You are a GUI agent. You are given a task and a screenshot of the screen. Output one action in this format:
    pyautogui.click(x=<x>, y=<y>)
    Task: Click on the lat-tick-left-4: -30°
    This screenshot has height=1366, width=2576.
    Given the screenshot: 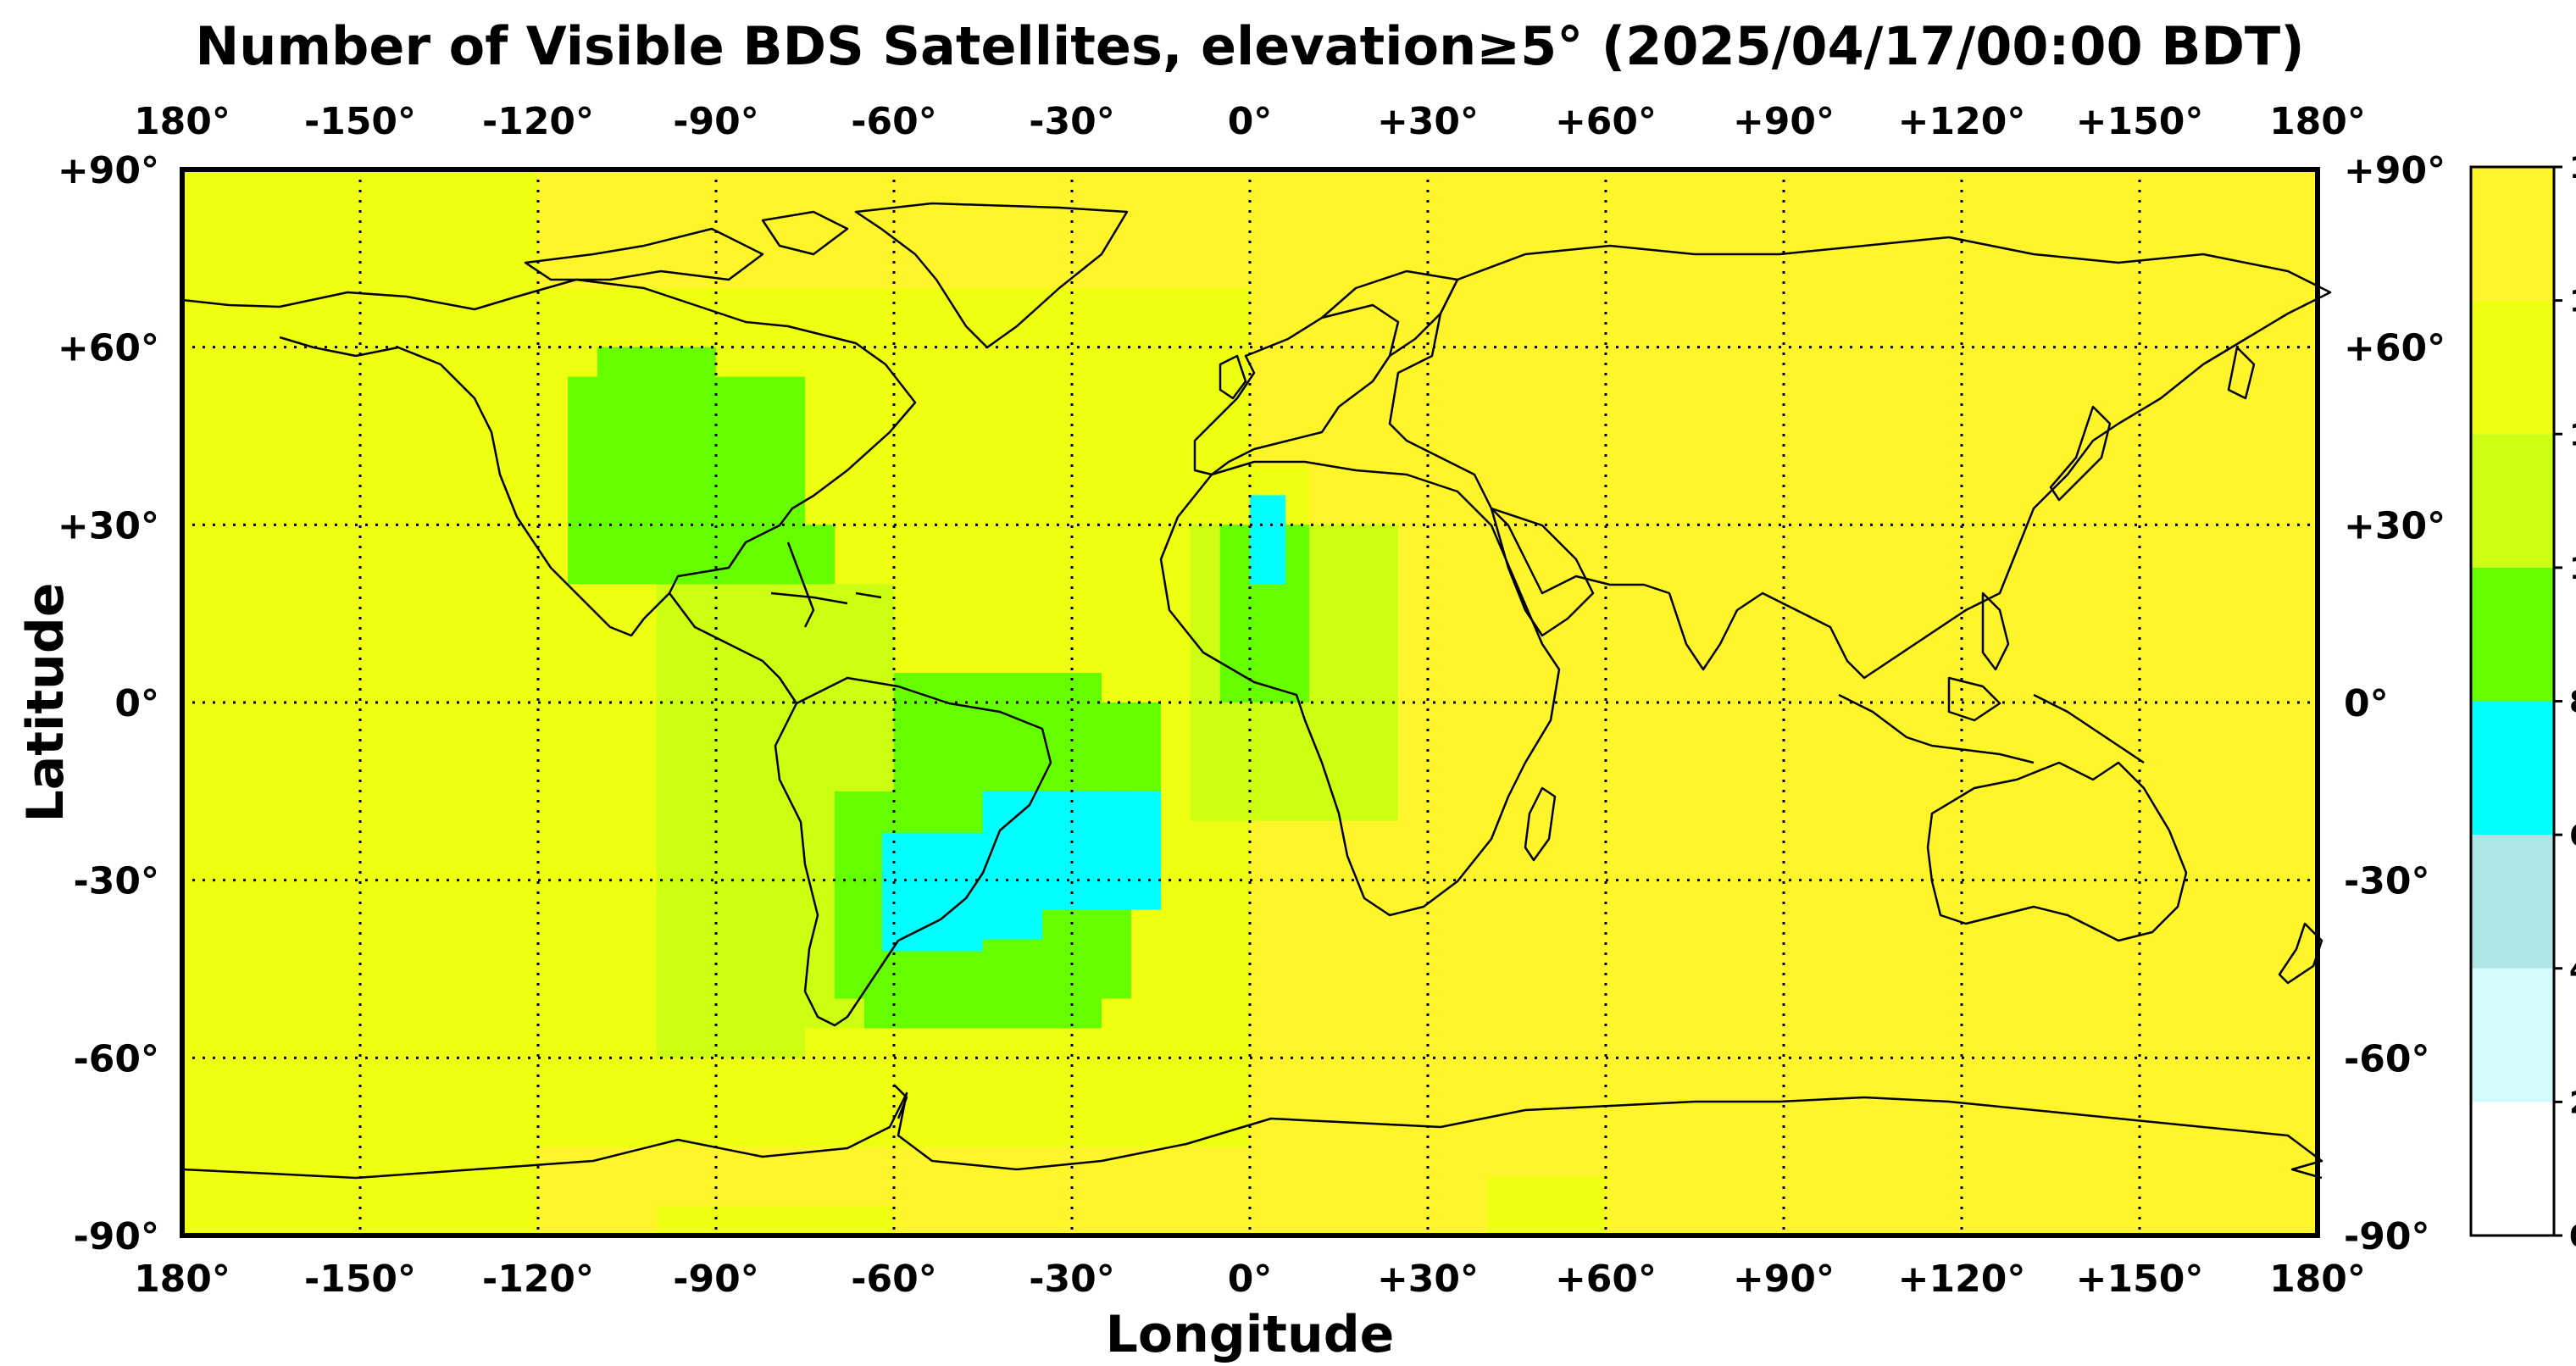 What is the action you would take?
    pyautogui.click(x=117, y=881)
    